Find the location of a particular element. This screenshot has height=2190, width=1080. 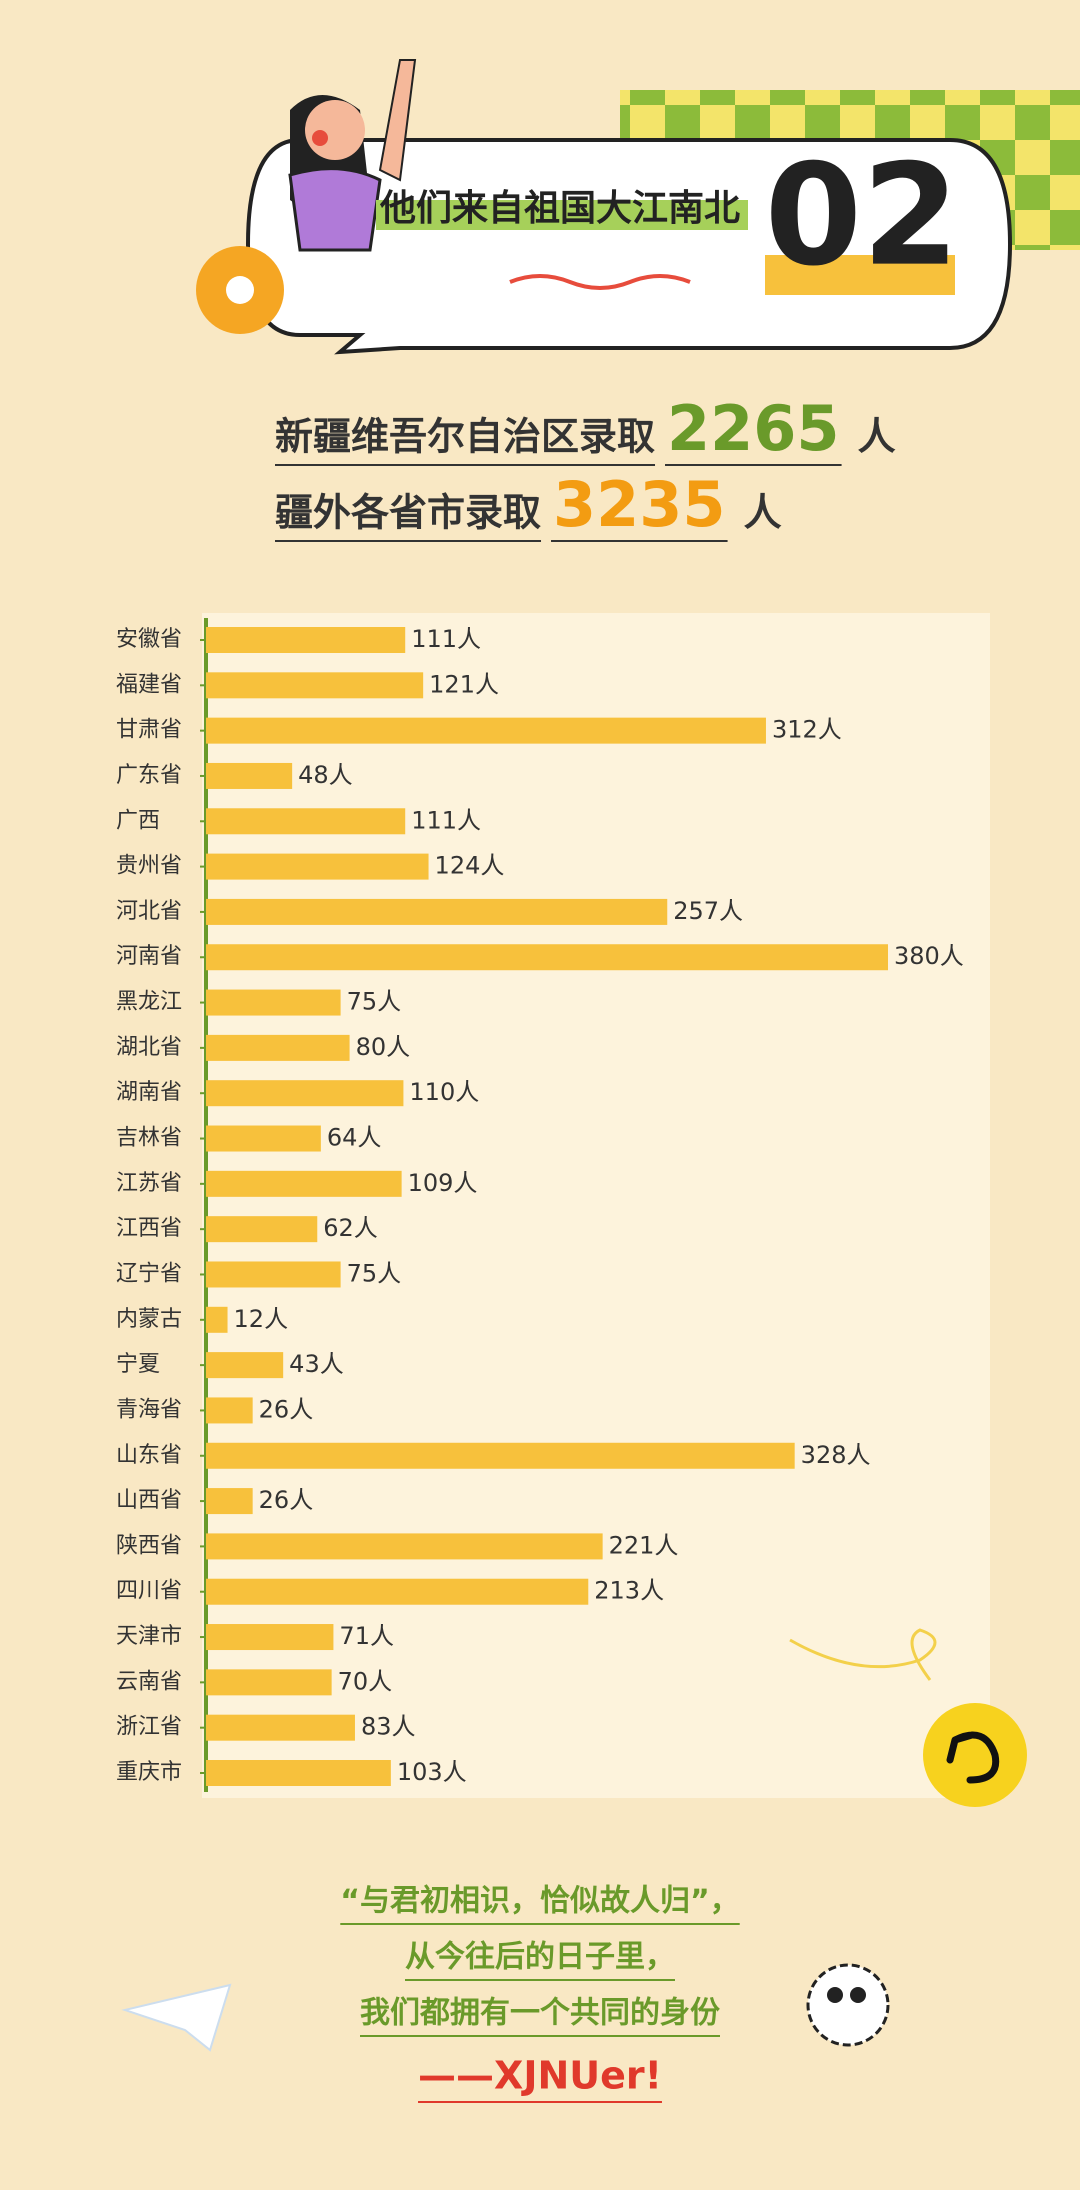

category-label: 湖北省 is located at coordinates (149, 1047).